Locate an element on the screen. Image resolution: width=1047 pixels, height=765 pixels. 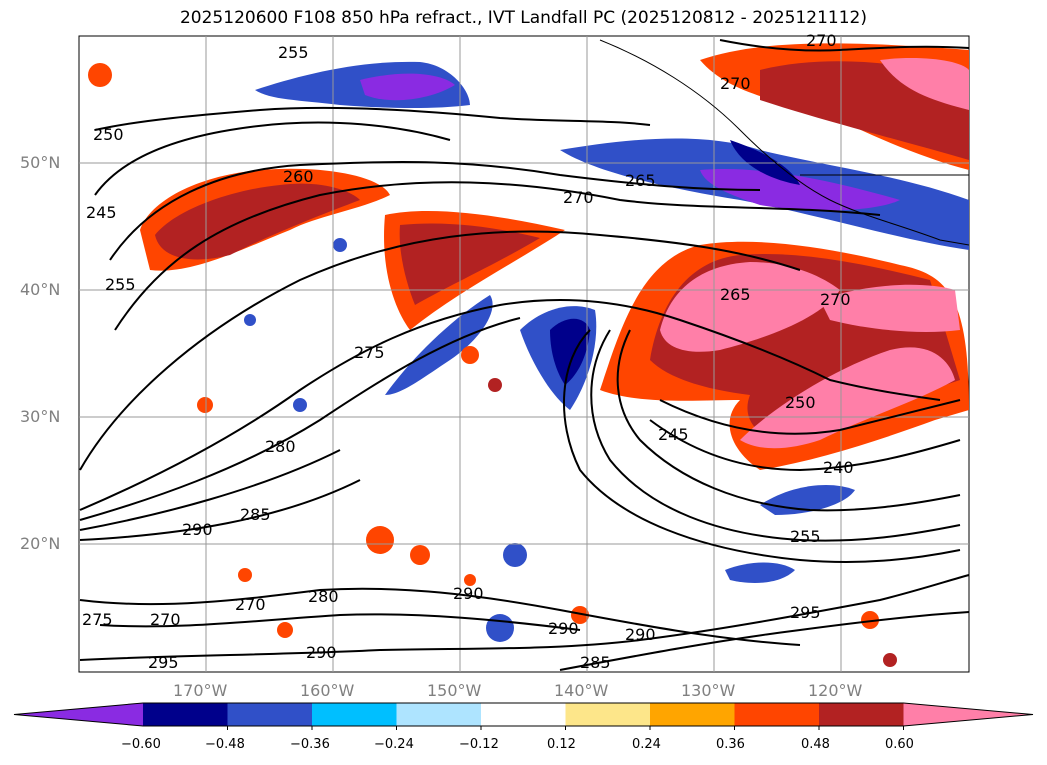
colorbar is located at coordinates (523, 716).